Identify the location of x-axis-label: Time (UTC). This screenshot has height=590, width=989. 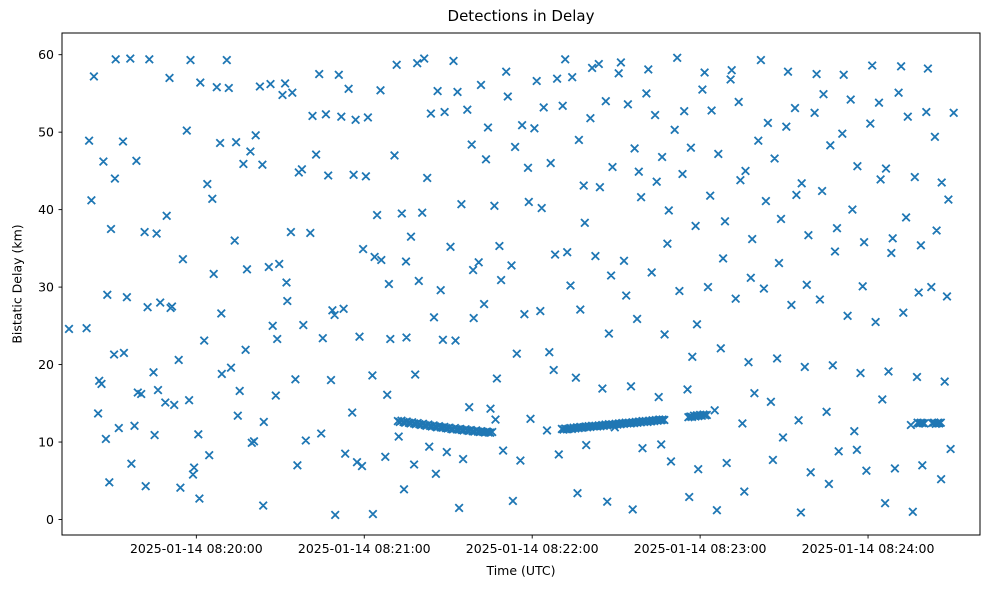
(521, 570).